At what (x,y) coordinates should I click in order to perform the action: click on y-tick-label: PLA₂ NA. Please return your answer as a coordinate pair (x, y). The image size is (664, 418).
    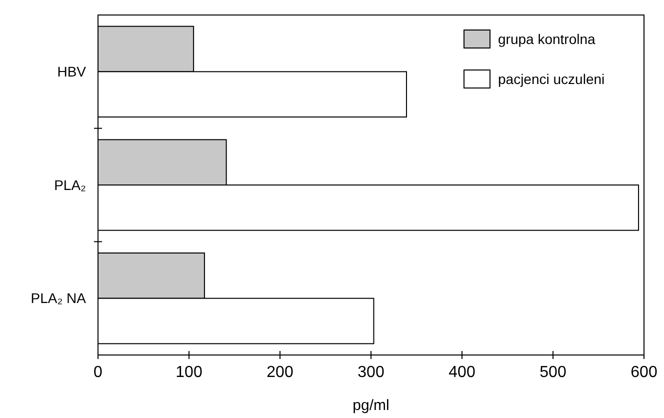
    Looking at the image, I should click on (58, 298).